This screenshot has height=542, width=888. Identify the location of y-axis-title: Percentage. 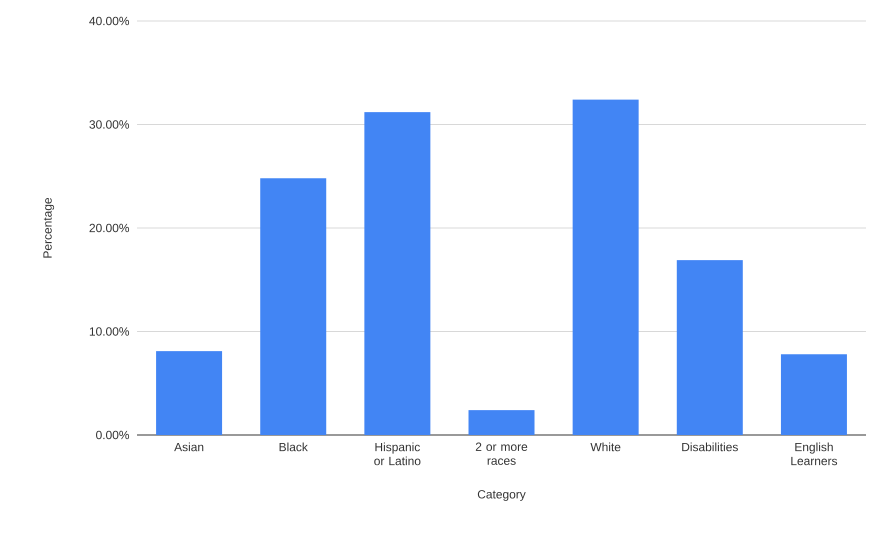
(48, 228).